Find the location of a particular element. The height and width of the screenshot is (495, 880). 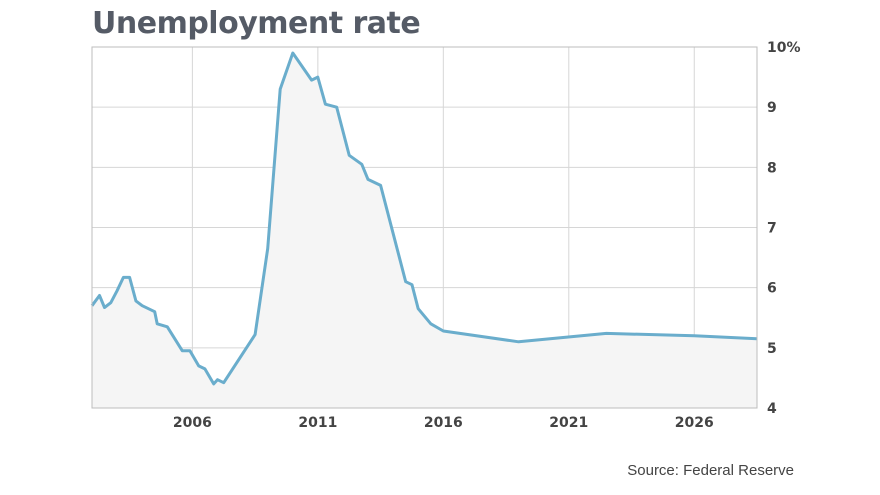

y-axis: 4 5 6 7 8 9 10% is located at coordinates (784, 228).